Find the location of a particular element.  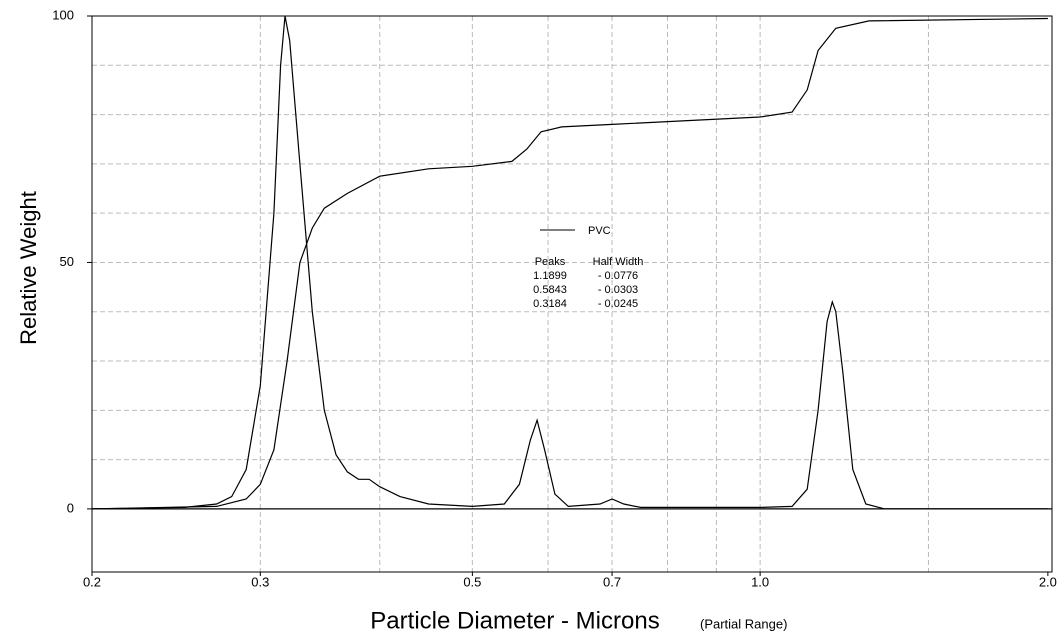

peaks-cell: 0.3184 is located at coordinates (550, 304).